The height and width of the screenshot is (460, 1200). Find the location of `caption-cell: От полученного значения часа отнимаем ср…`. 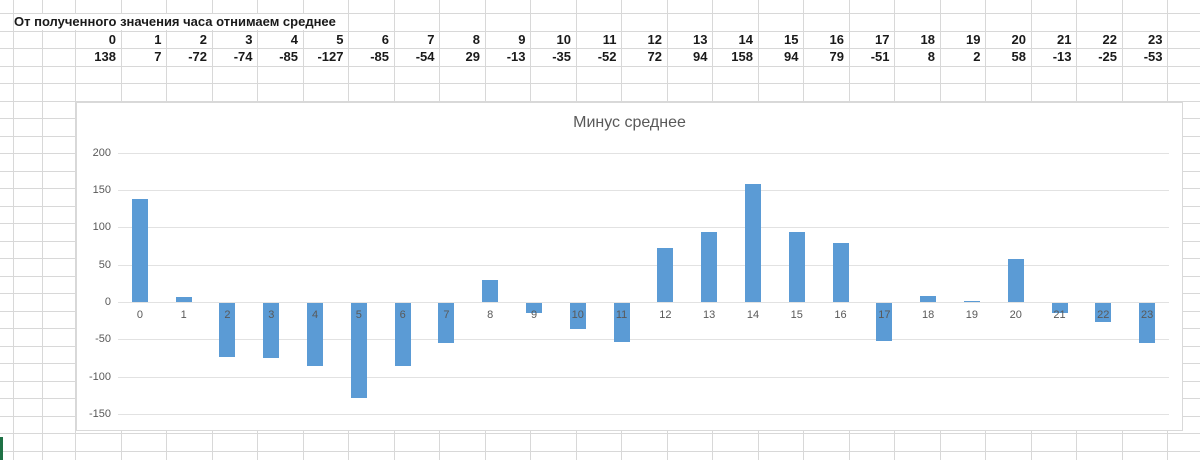

caption-cell: От полученного значения часа отнимаем ср… is located at coordinates (181, 22).